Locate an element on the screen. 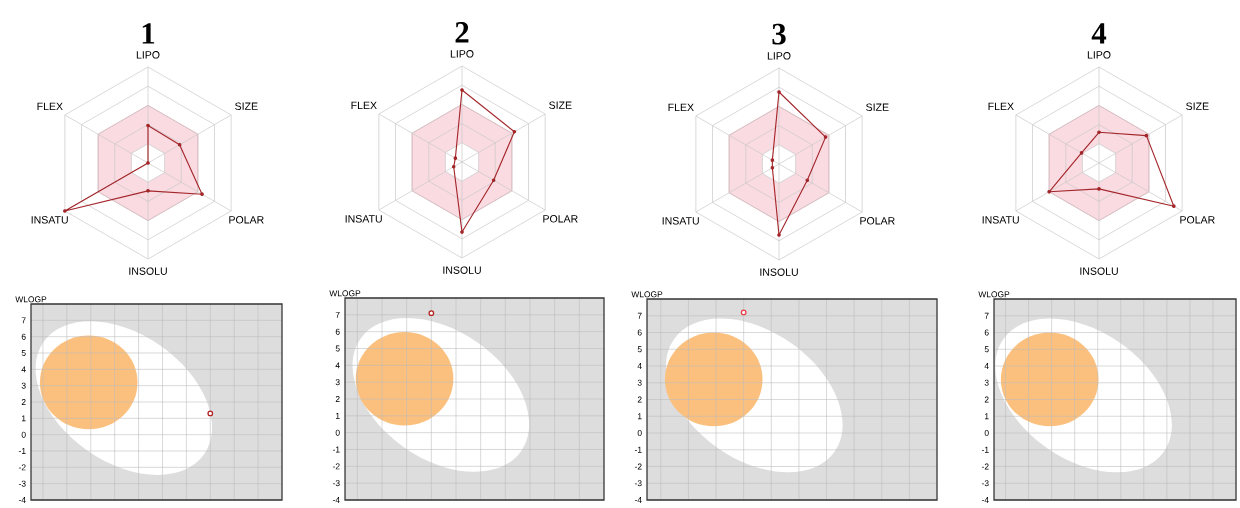 The height and width of the screenshot is (508, 1240). chart-title: 1 is located at coordinates (148, 33).